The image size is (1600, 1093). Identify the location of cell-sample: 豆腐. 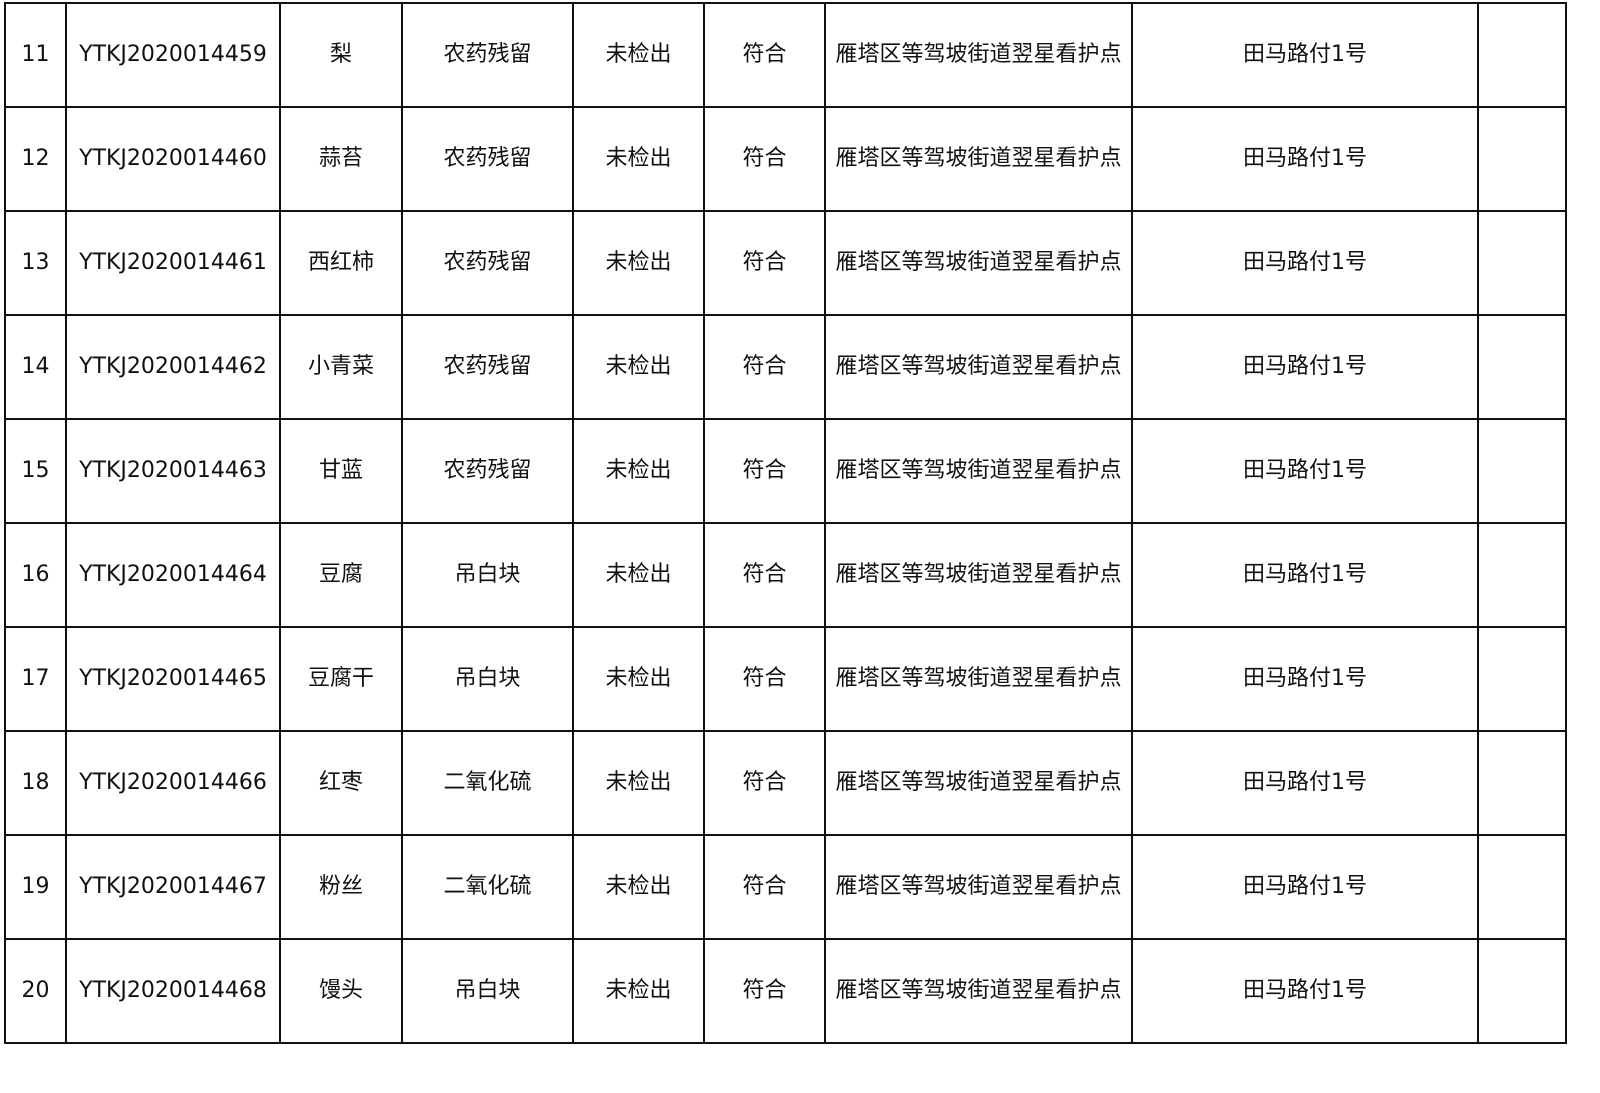
(341, 575).